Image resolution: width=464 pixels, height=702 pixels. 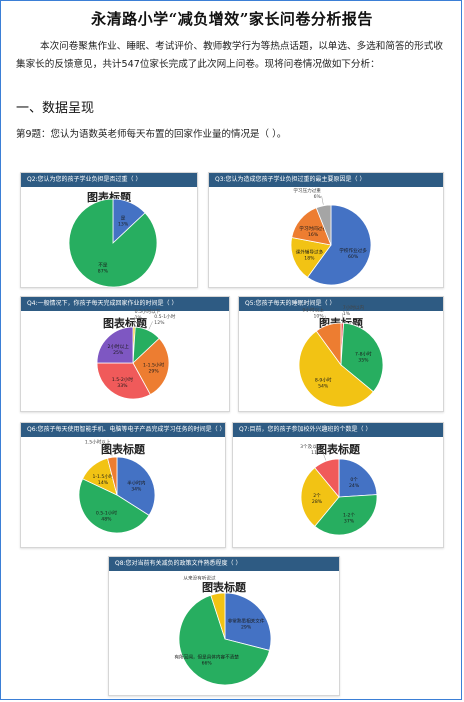 I want to click on slice-label-value: 66%, so click(x=207, y=663).